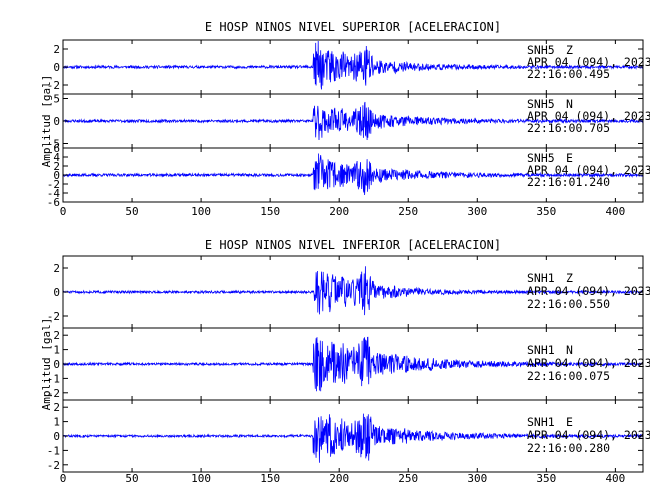 This screenshot has height=500, width=650. I want to click on y-tick-label: 4, so click(56, 157).